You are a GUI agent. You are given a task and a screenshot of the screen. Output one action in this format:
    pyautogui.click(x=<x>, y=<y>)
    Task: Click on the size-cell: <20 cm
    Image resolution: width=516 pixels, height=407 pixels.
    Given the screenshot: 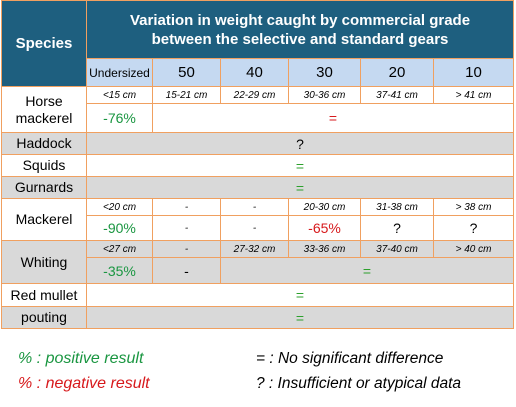 What is the action you would take?
    pyautogui.click(x=119, y=207)
    